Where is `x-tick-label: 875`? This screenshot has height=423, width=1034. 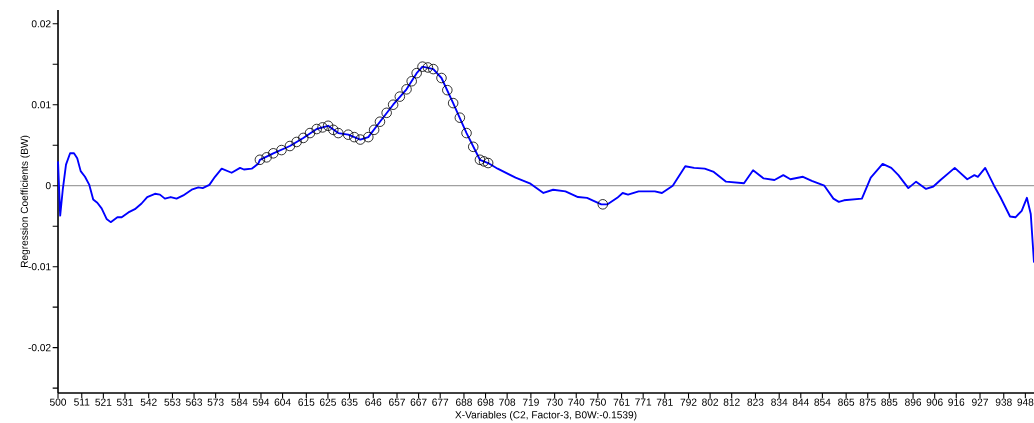
x-tick-label: 875 is located at coordinates (867, 402).